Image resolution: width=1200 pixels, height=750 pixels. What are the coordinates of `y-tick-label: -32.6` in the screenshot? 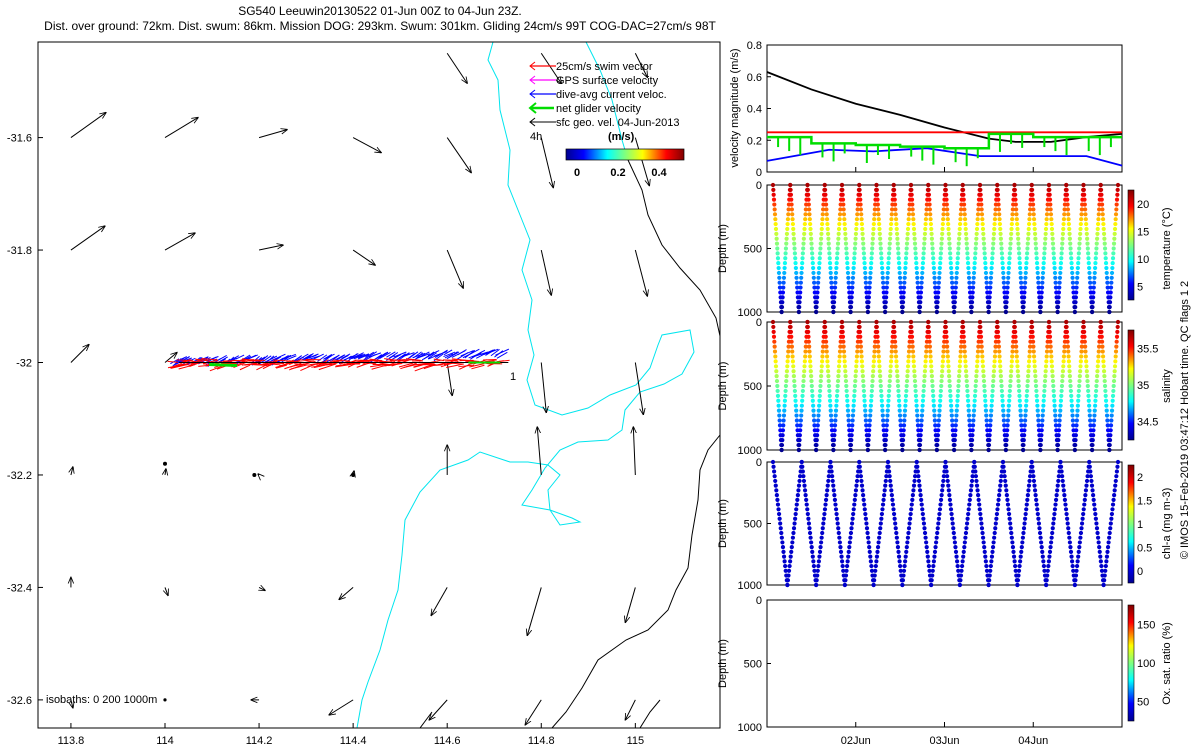 It's located at (19, 701).